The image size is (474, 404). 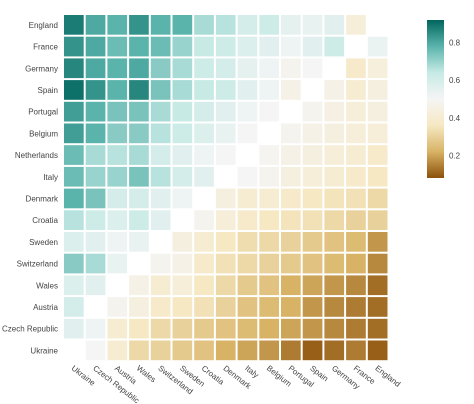 What do you see at coordinates (455, 80) in the screenshot?
I see `colorbar-tick-label: 0.6` at bounding box center [455, 80].